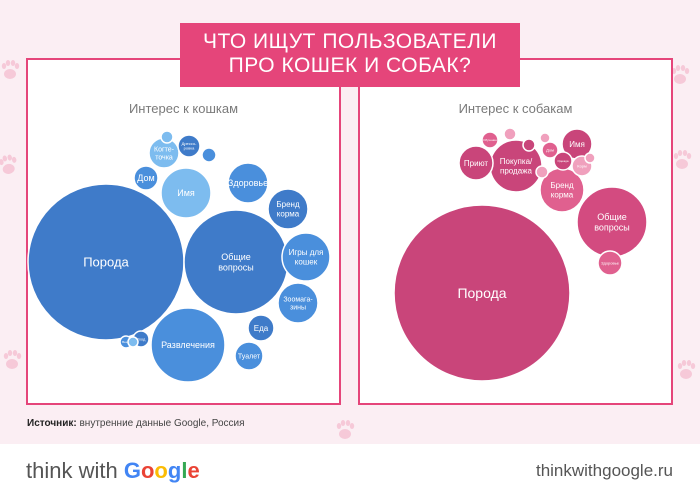 Image resolution: width=700 pixels, height=500 pixels. I want to click on brand-prefix: think with, so click(75, 470).